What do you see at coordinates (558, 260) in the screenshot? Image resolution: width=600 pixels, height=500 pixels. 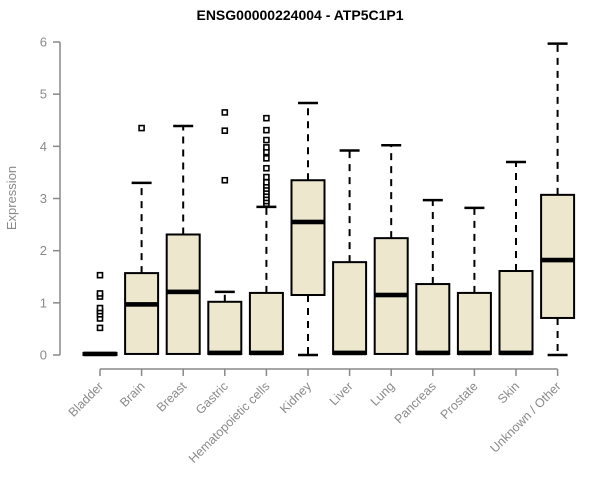 I see `median-unknown-other` at bounding box center [558, 260].